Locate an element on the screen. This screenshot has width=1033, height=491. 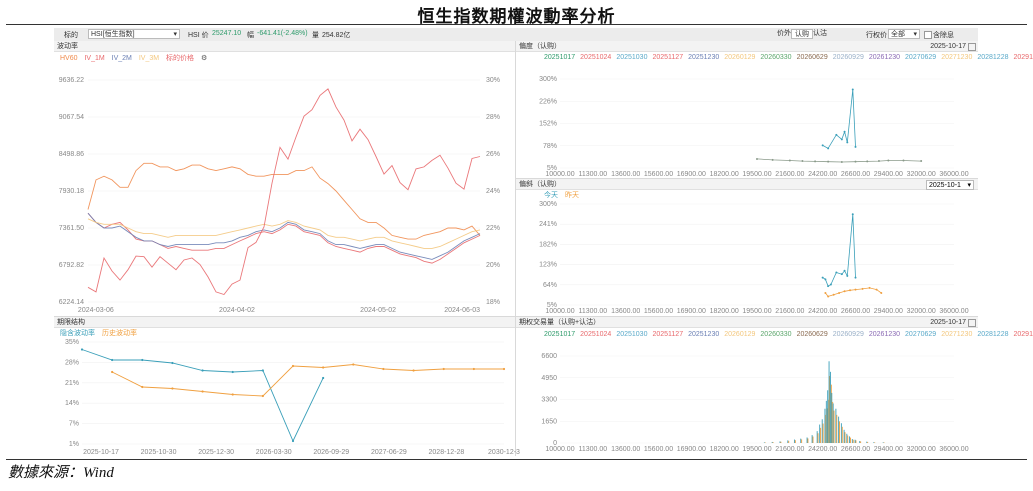
legend-iv1m: IV_1M is located at coordinates (94, 58).